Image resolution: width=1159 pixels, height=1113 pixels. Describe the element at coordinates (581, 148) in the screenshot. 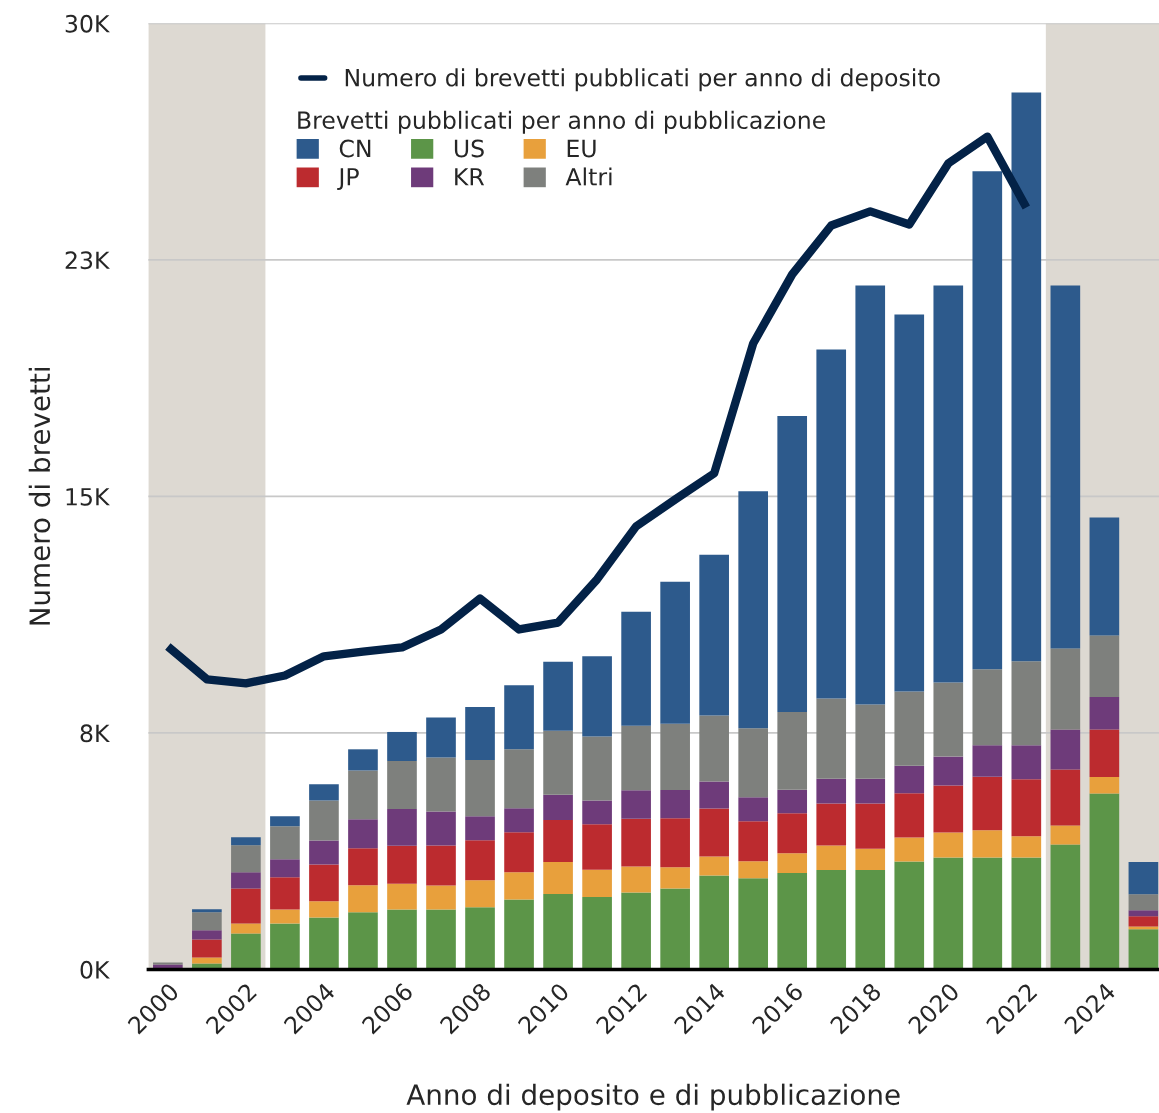

I see `legend-label: EU` at that location.